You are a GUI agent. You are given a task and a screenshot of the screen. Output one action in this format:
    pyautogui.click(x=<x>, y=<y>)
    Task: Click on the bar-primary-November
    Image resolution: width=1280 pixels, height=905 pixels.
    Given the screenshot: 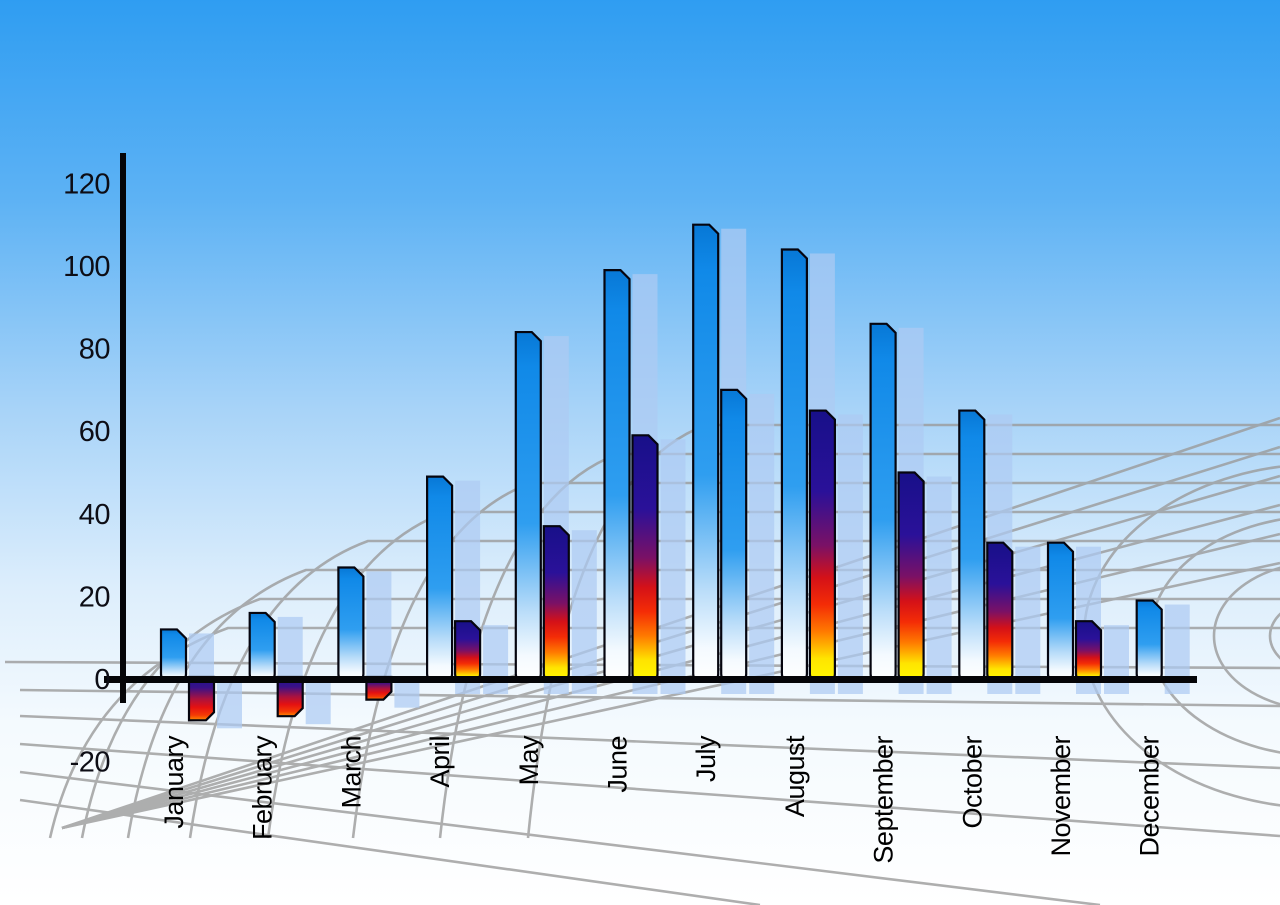 What is the action you would take?
    pyautogui.click(x=1060, y=611)
    